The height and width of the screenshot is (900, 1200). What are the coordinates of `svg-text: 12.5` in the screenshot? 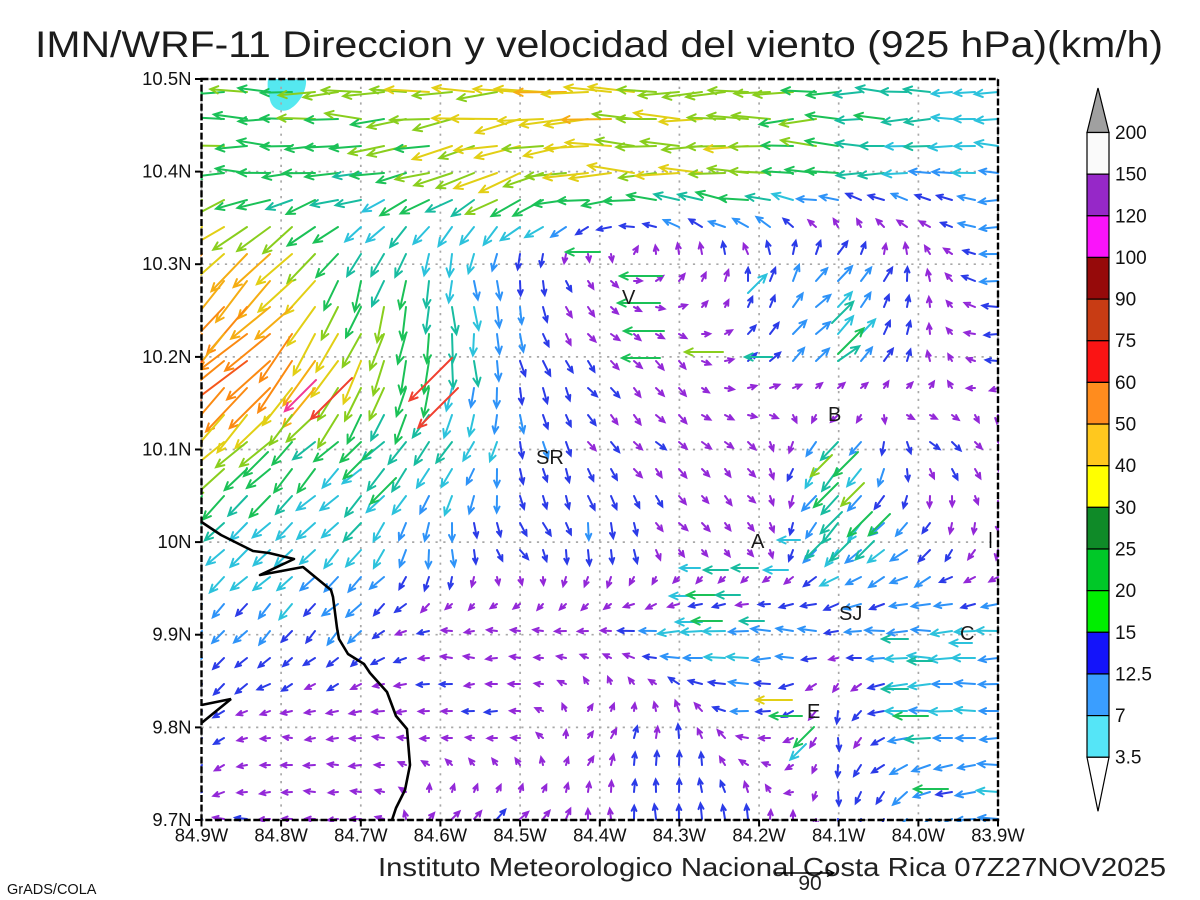 It's located at (1133, 674).